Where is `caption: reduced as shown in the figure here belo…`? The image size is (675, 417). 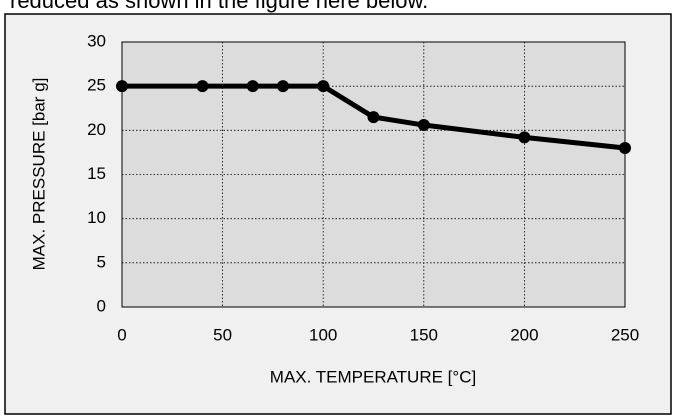 caption: reduced as shown in the figure here belo… is located at coordinates (219, 6).